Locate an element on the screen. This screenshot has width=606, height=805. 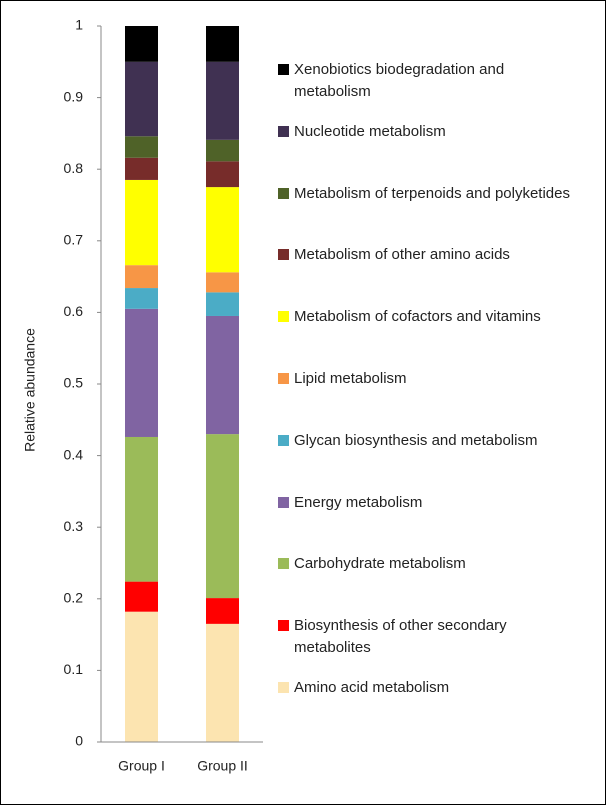
x-tick-label: Group II is located at coordinates (222, 766).